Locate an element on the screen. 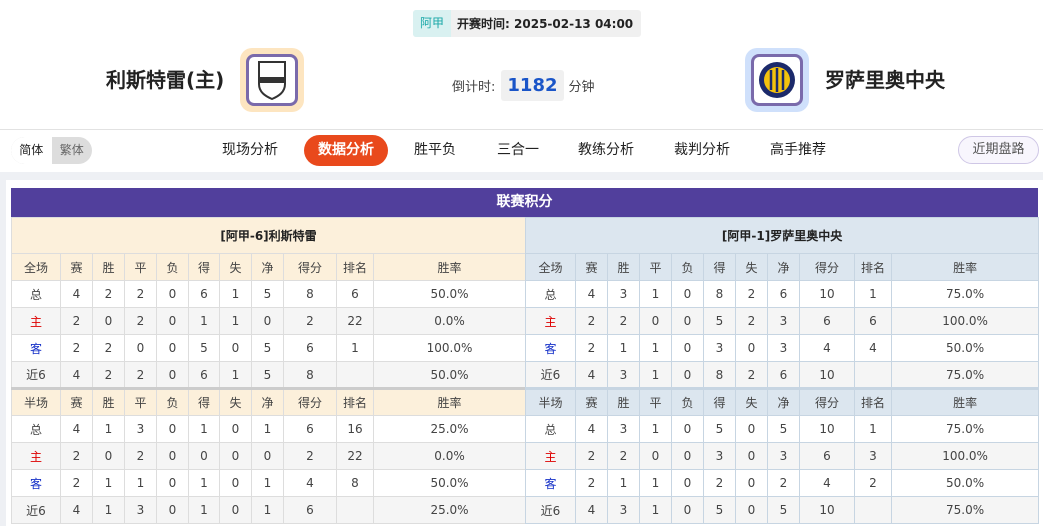 The image size is (1043, 526). table-cell: 22 is located at coordinates (355, 456).